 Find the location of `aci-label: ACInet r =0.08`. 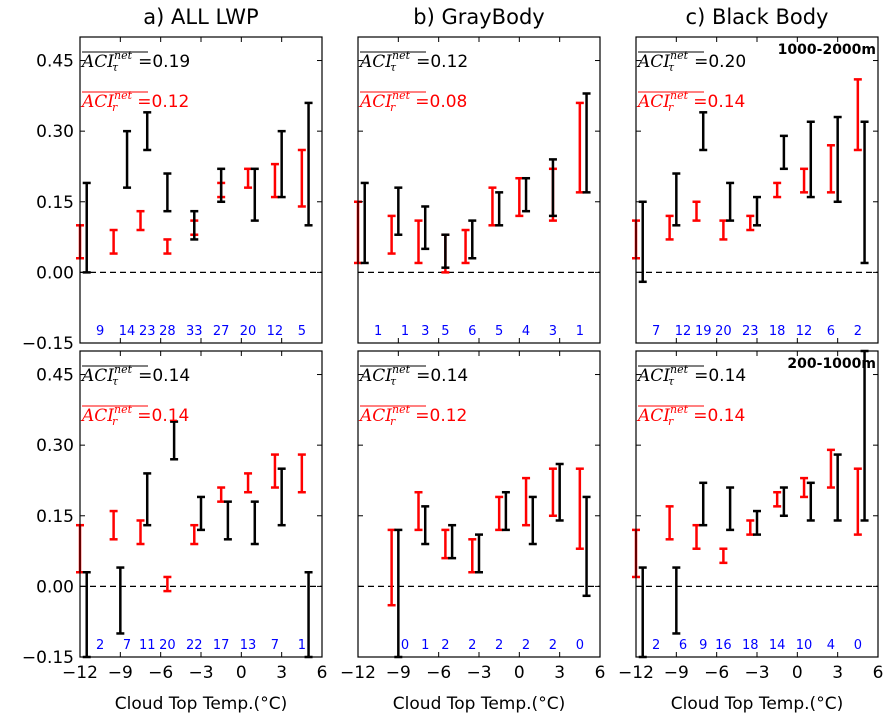

aci-label: ACInet r =0.08 is located at coordinates (412, 101).